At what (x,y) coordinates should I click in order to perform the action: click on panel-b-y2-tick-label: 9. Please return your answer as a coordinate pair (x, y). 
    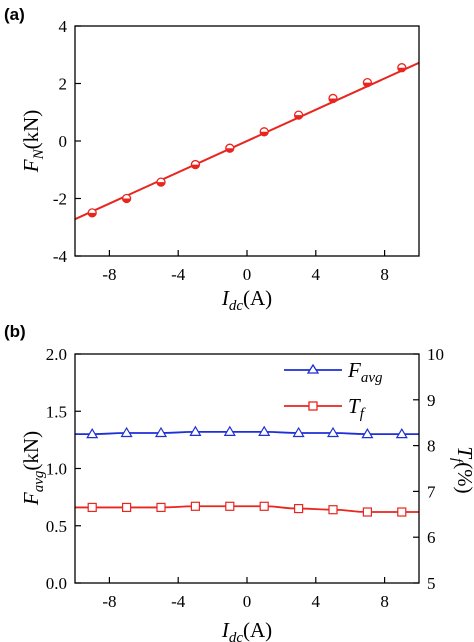
    Looking at the image, I should click on (431, 400).